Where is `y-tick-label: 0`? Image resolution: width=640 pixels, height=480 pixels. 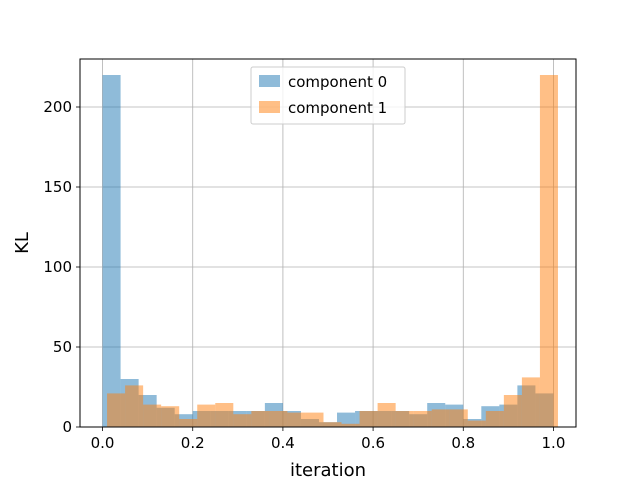
y-tick-label: 0 is located at coordinates (67, 427).